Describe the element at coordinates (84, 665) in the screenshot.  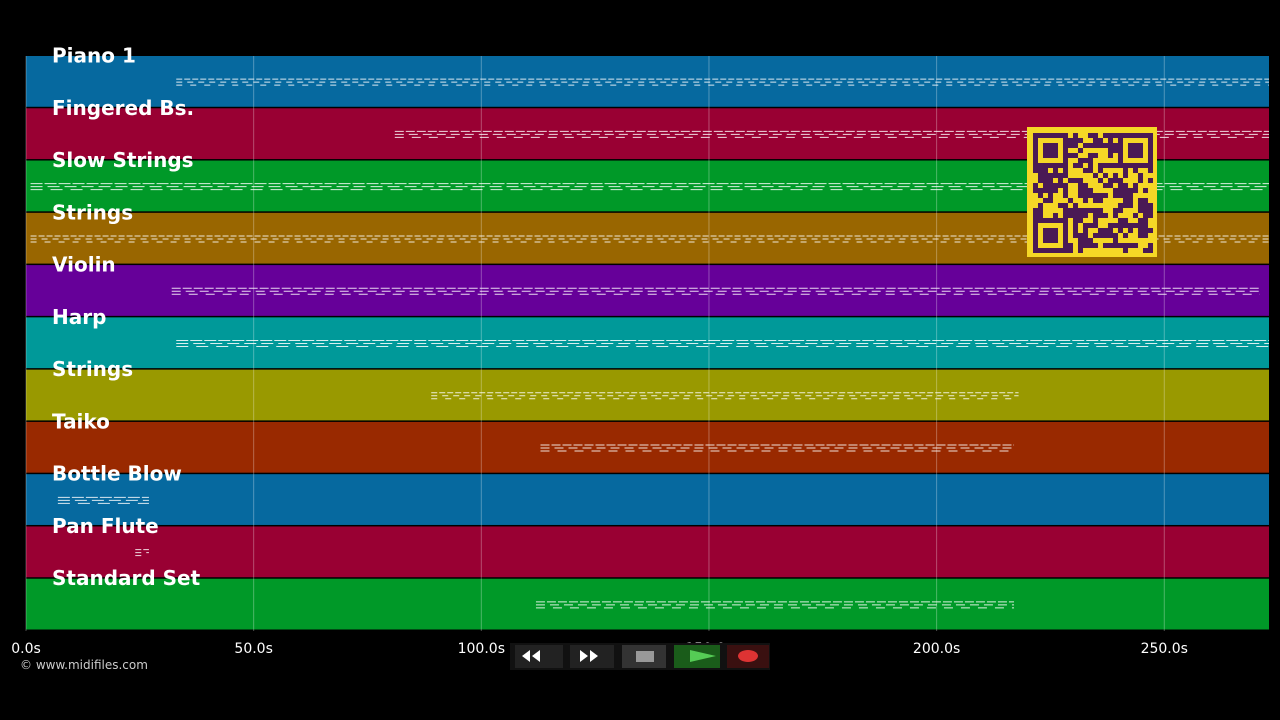
I see `copyright: © www.midifiles.com` at that location.